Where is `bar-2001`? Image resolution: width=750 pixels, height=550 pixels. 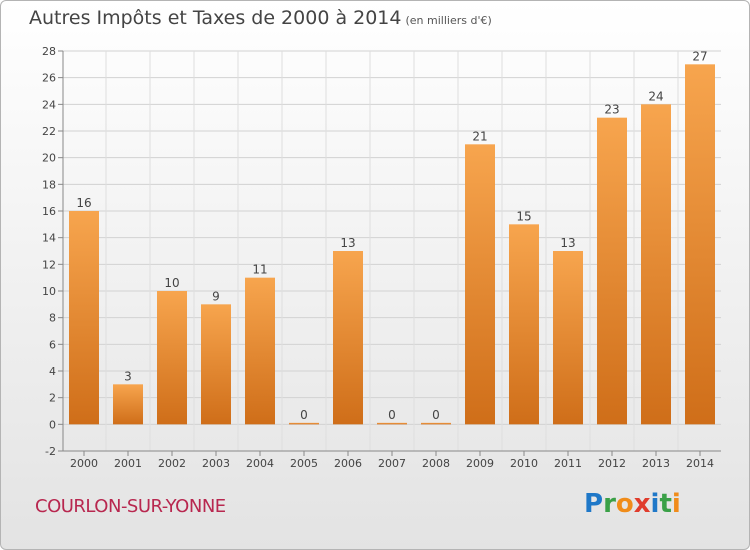
bar-2001 is located at coordinates (128, 404).